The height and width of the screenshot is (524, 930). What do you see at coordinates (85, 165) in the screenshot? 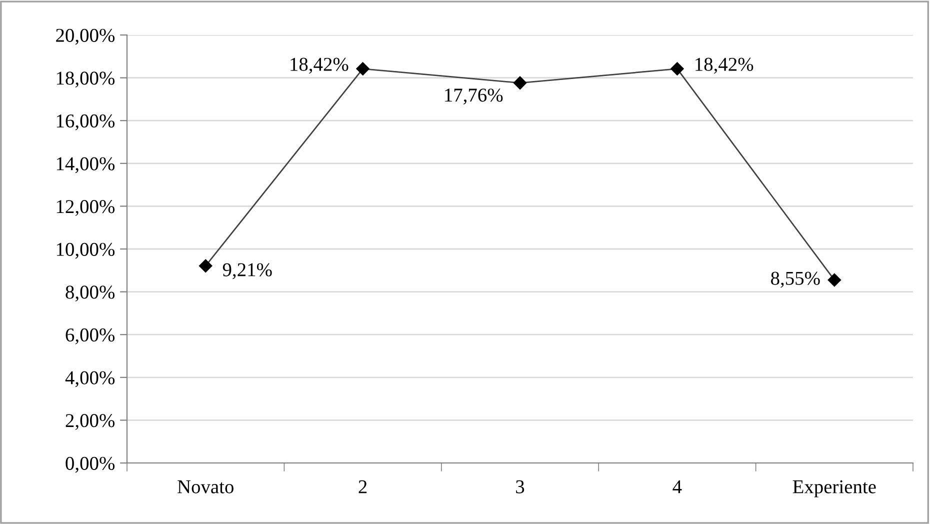
I see `y-tick-label: 14,00%` at bounding box center [85, 165].